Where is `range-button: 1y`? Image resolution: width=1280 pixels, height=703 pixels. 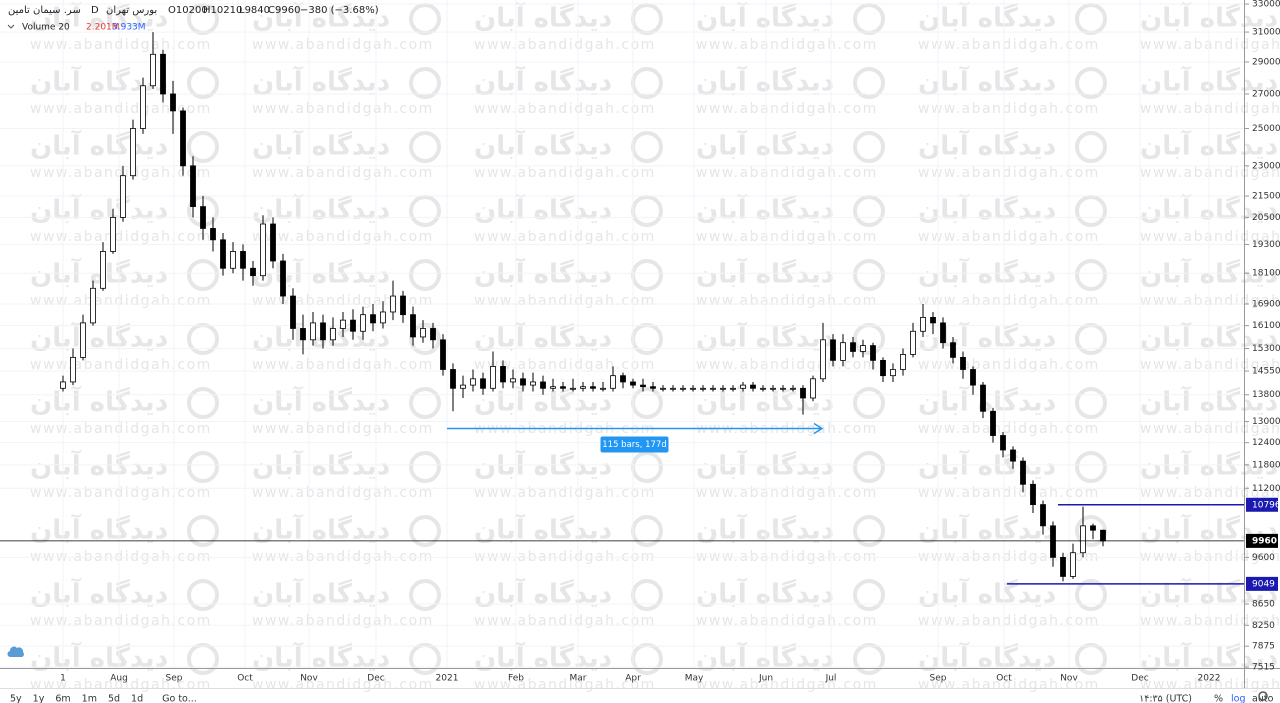 range-button: 1y is located at coordinates (39, 698).